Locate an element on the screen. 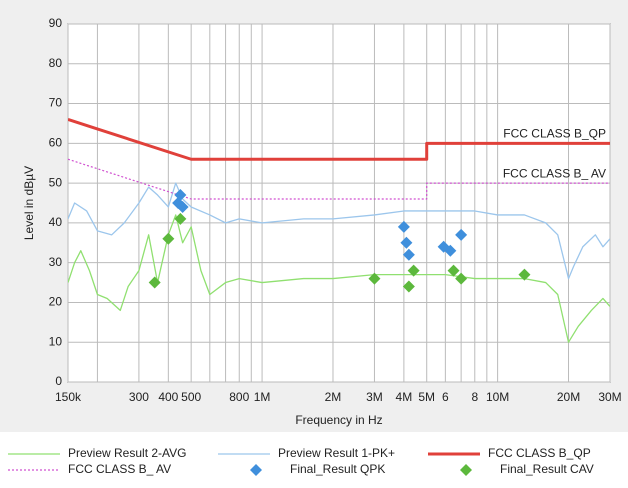  x-tick-label: 1M is located at coordinates (262, 397).